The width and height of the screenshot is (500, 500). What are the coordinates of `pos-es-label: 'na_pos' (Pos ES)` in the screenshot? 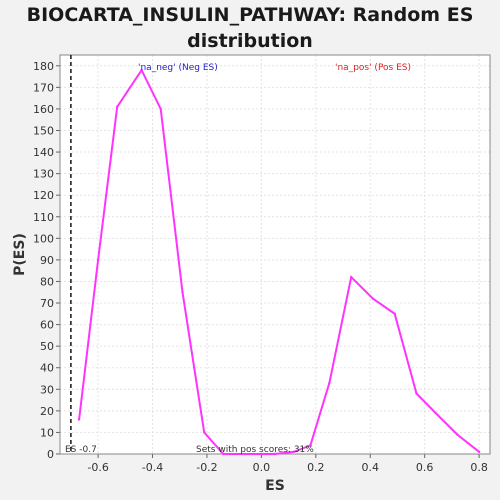 It's located at (373, 68).